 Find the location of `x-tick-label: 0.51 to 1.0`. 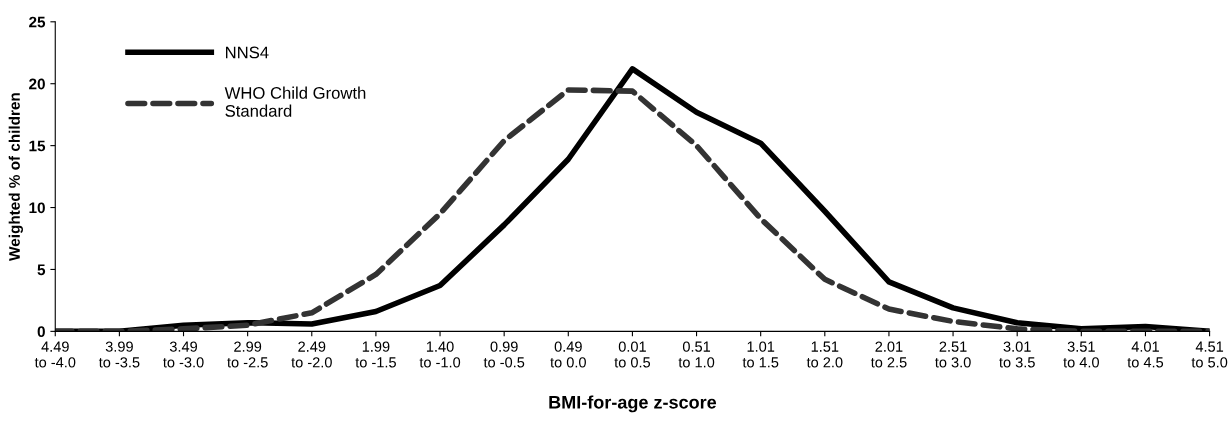

x-tick-label: 0.51 to 1.0 is located at coordinates (696, 354).